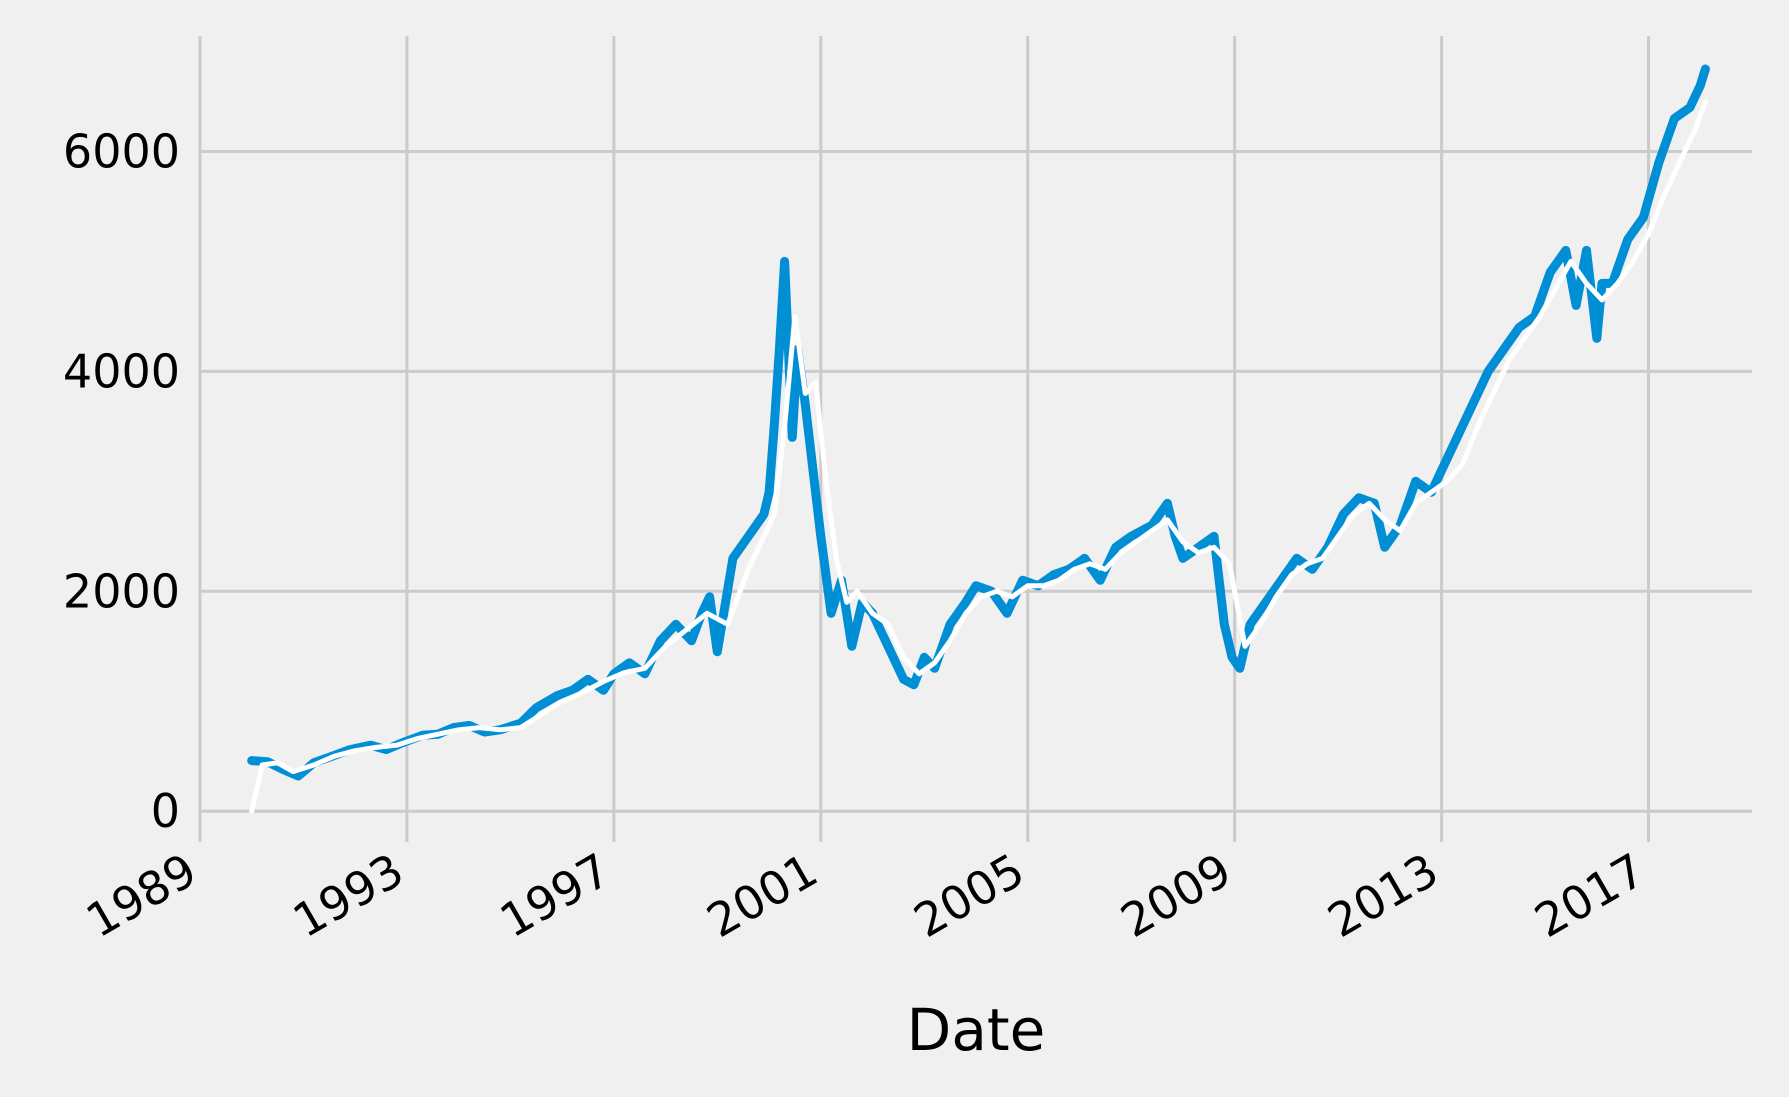 The height and width of the screenshot is (1097, 1789). I want to click on y-tick-label: 2000, so click(121, 591).